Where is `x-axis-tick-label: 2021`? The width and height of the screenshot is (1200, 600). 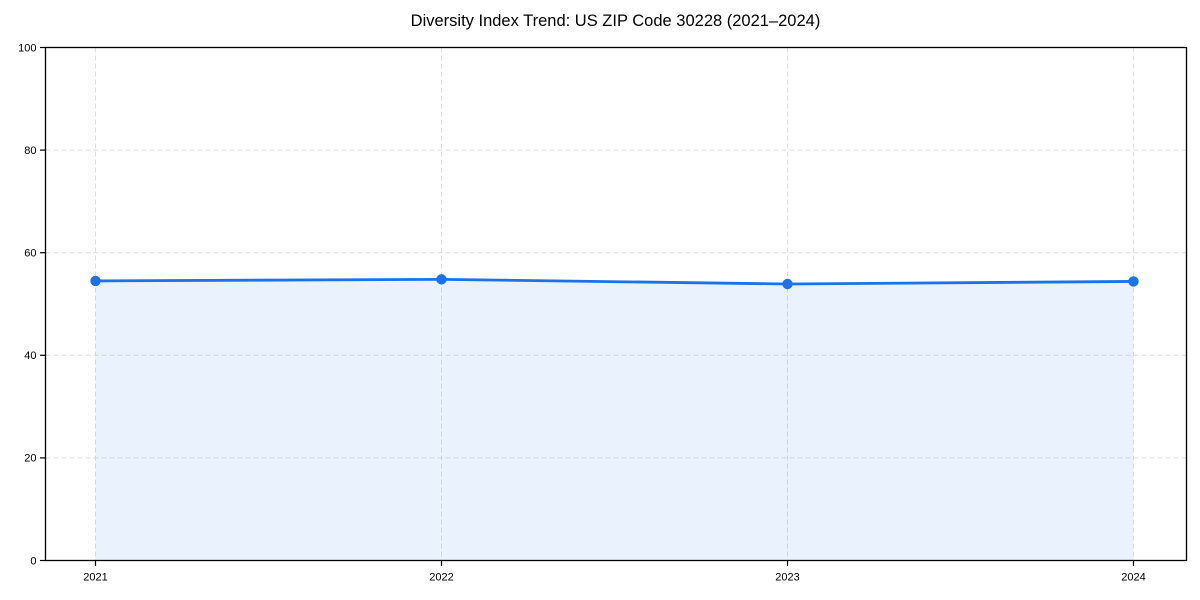 x-axis-tick-label: 2021 is located at coordinates (95, 578).